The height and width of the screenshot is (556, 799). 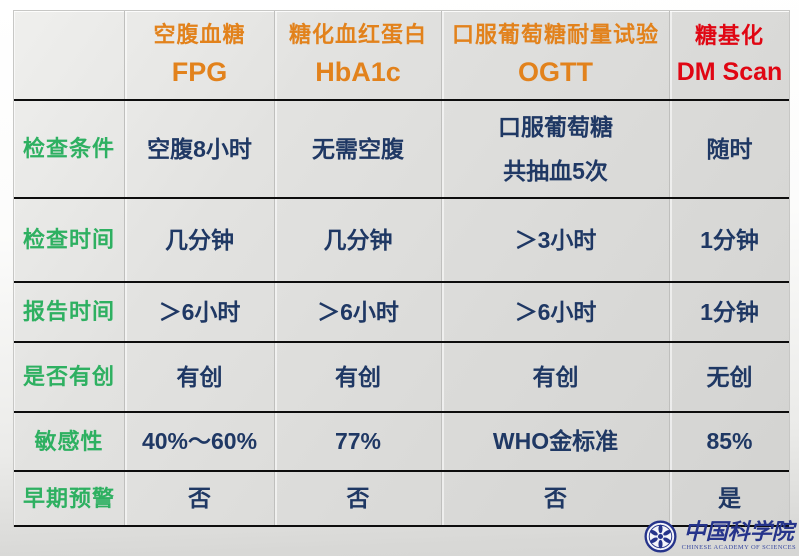 I want to click on row-label: 是否有创, so click(x=69, y=377).